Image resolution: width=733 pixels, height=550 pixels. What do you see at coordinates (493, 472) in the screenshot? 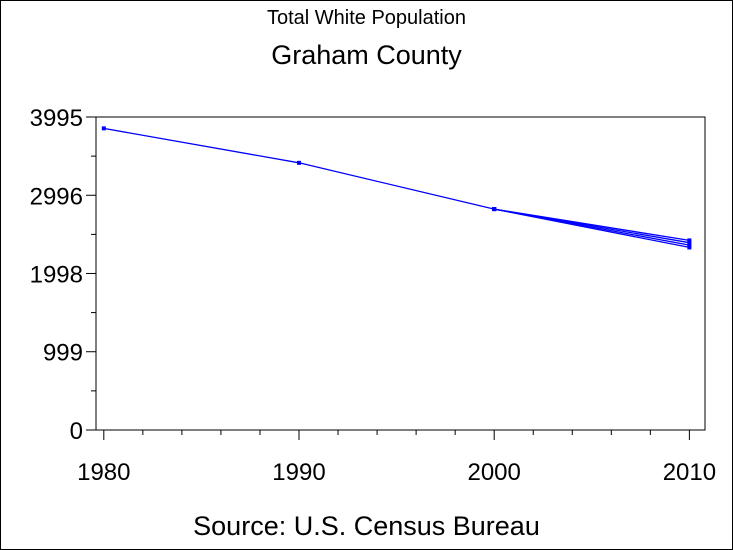
I see `x-tick-label: 2000` at bounding box center [493, 472].